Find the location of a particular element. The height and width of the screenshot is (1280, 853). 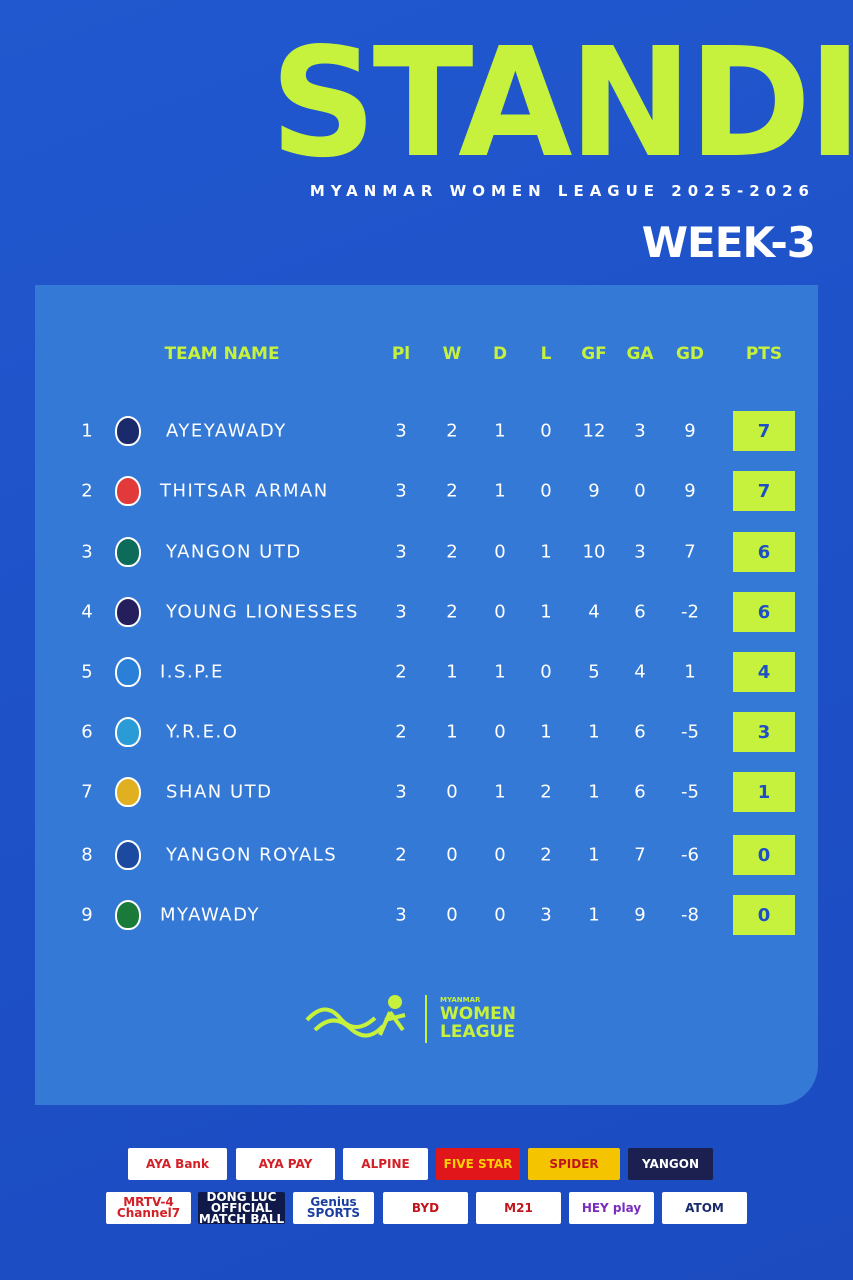

stat-cell: -2 is located at coordinates (690, 612).